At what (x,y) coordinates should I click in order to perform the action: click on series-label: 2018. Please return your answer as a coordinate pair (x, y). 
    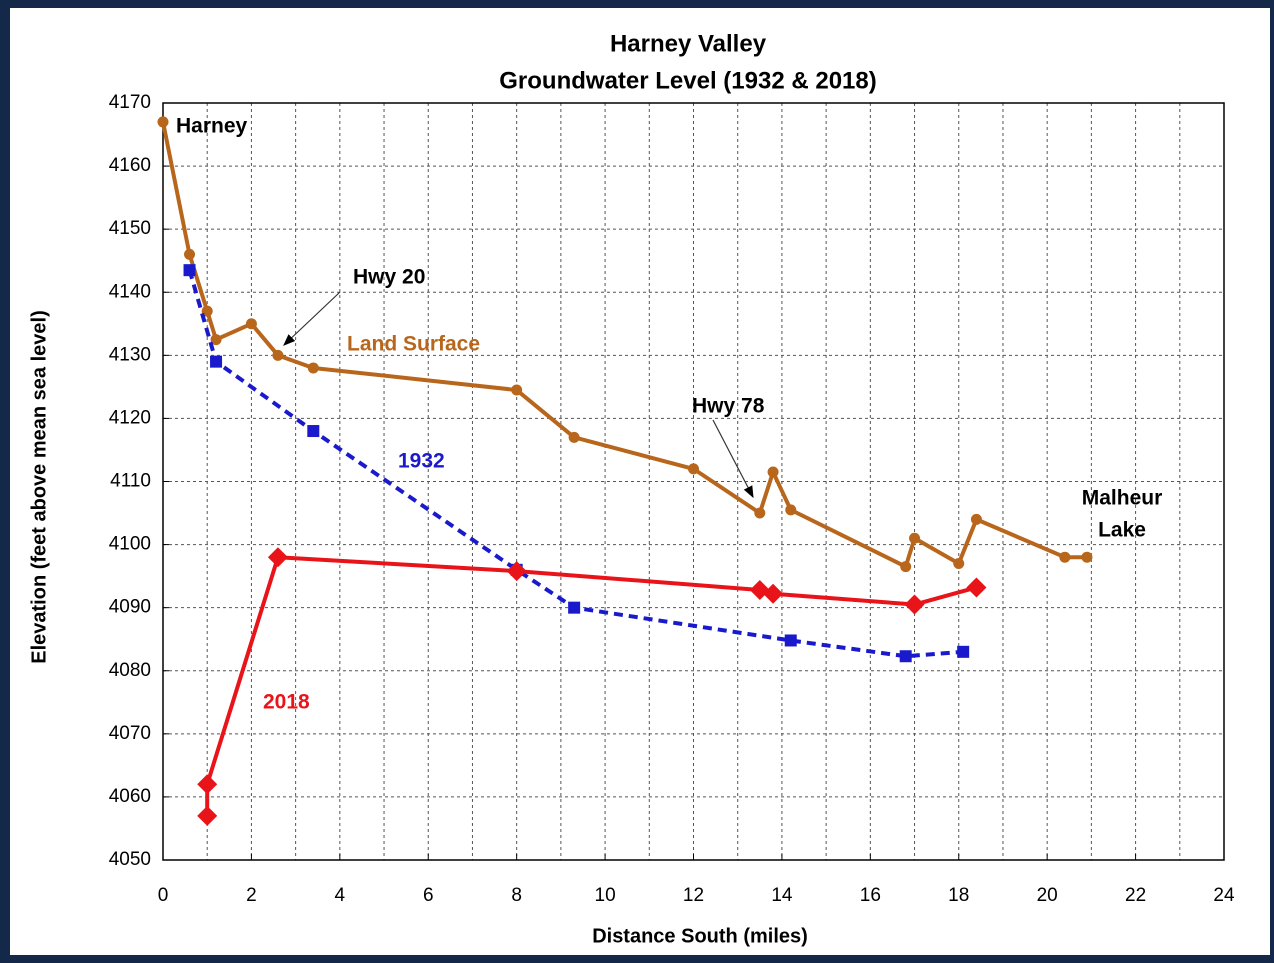
    Looking at the image, I should click on (286, 702).